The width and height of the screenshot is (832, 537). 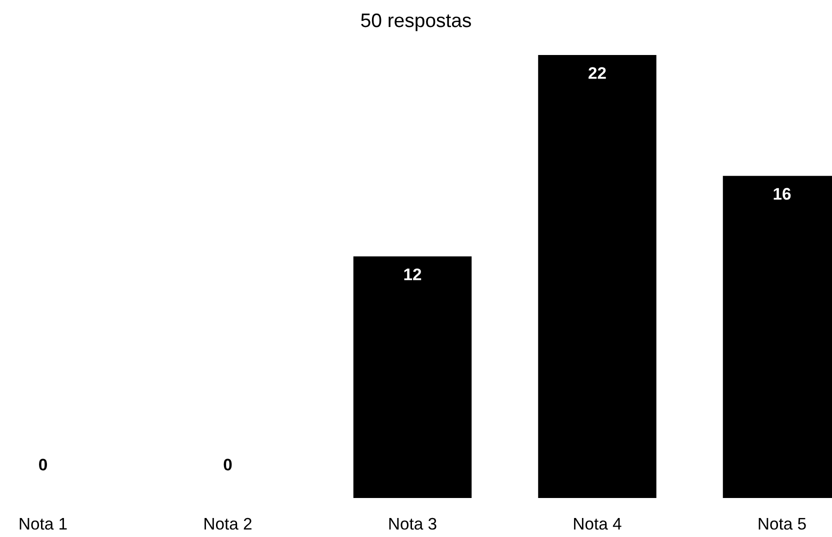 What do you see at coordinates (597, 73) in the screenshot?
I see `data-label: 22` at bounding box center [597, 73].